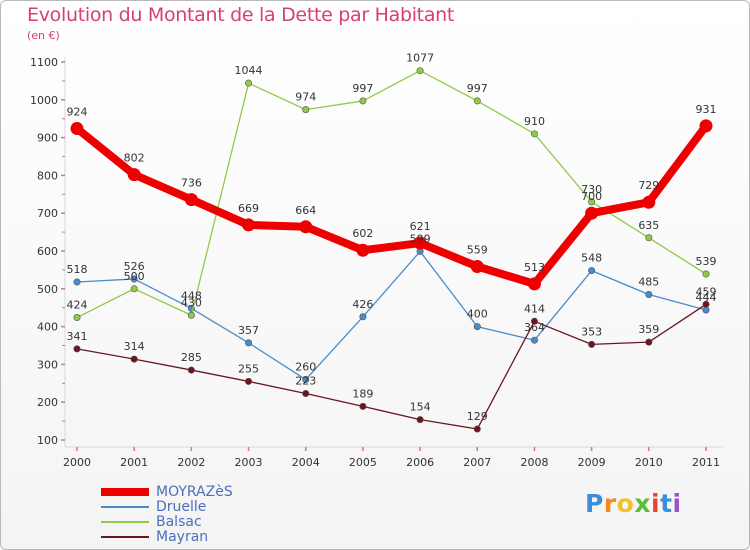 This screenshot has width=750, height=550. What do you see at coordinates (47, 213) in the screenshot?
I see `y-tick-label: 700` at bounding box center [47, 213].